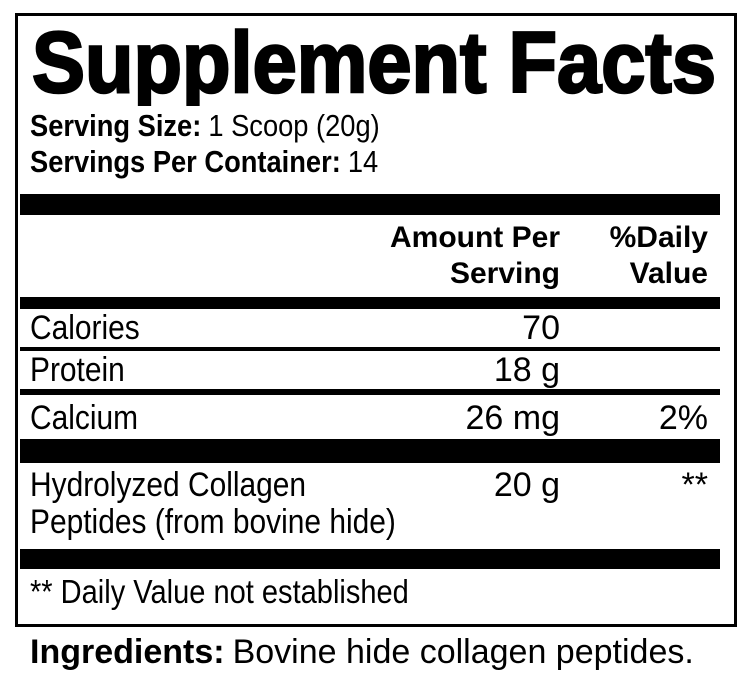 The height and width of the screenshot is (682, 751). I want to click on servings-per-container-line: Servings Per Container: 14, so click(375, 162).